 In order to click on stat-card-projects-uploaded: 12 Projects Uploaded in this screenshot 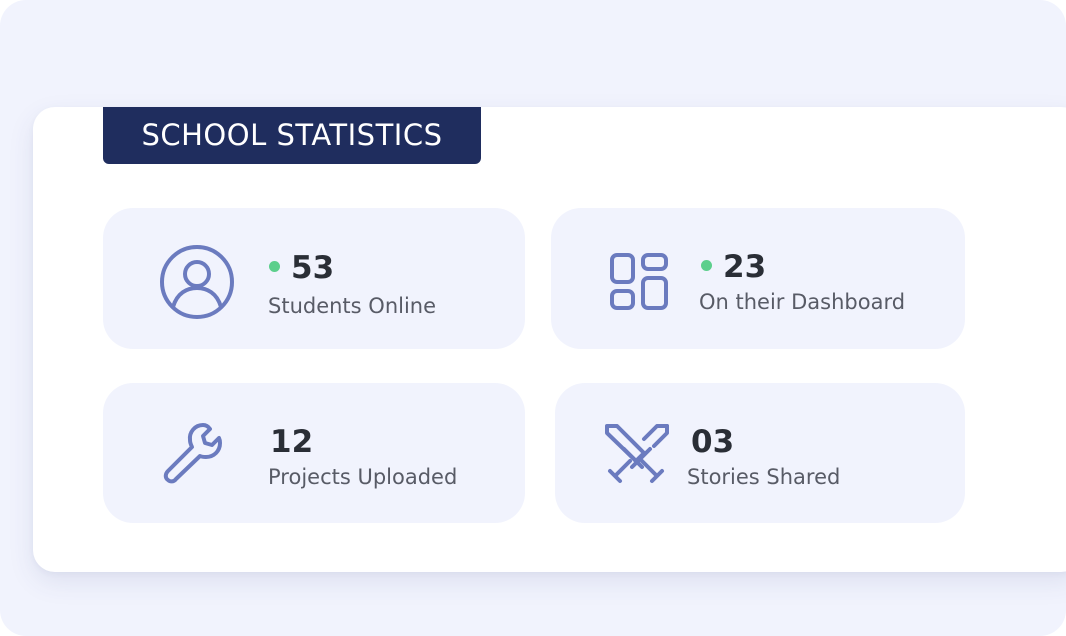, I will do `click(314, 453)`.